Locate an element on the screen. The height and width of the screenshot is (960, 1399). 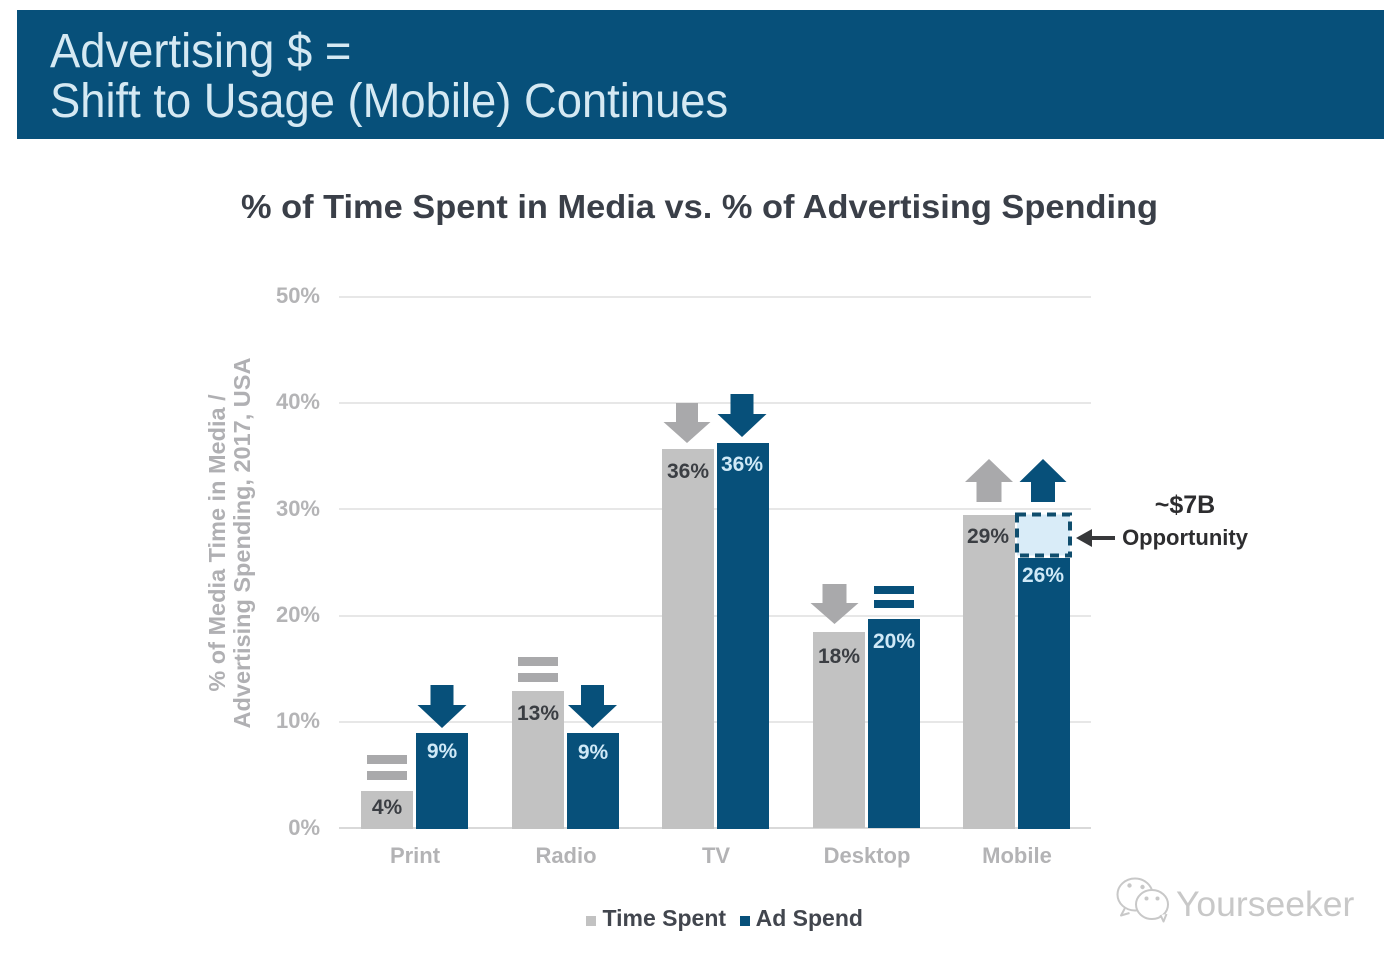
svg-text: Yourseeker is located at coordinates (1265, 904).